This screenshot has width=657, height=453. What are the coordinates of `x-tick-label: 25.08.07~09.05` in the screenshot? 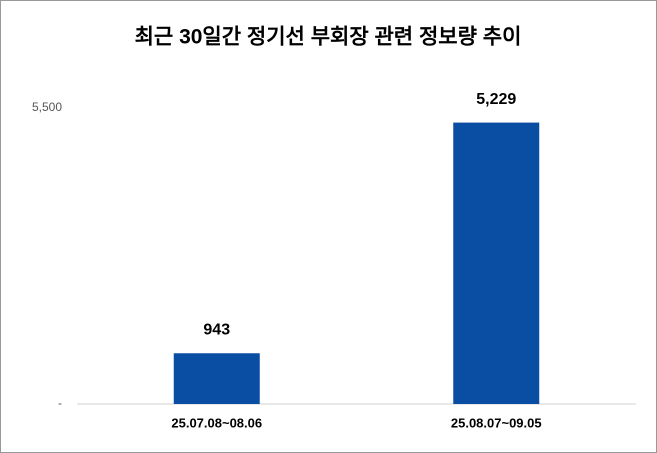 It's located at (496, 422).